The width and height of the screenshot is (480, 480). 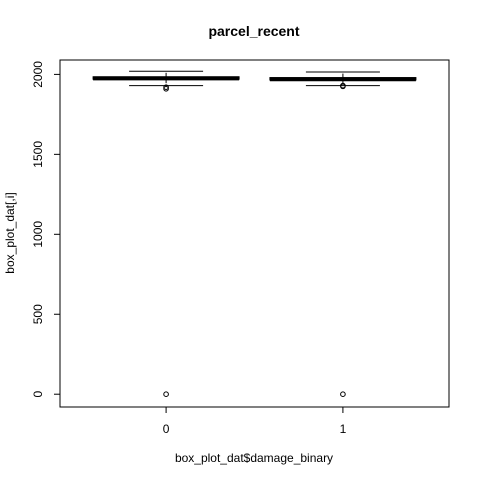 I want to click on y-axis: 0 500 1000 1500 2000, so click(x=46, y=229).